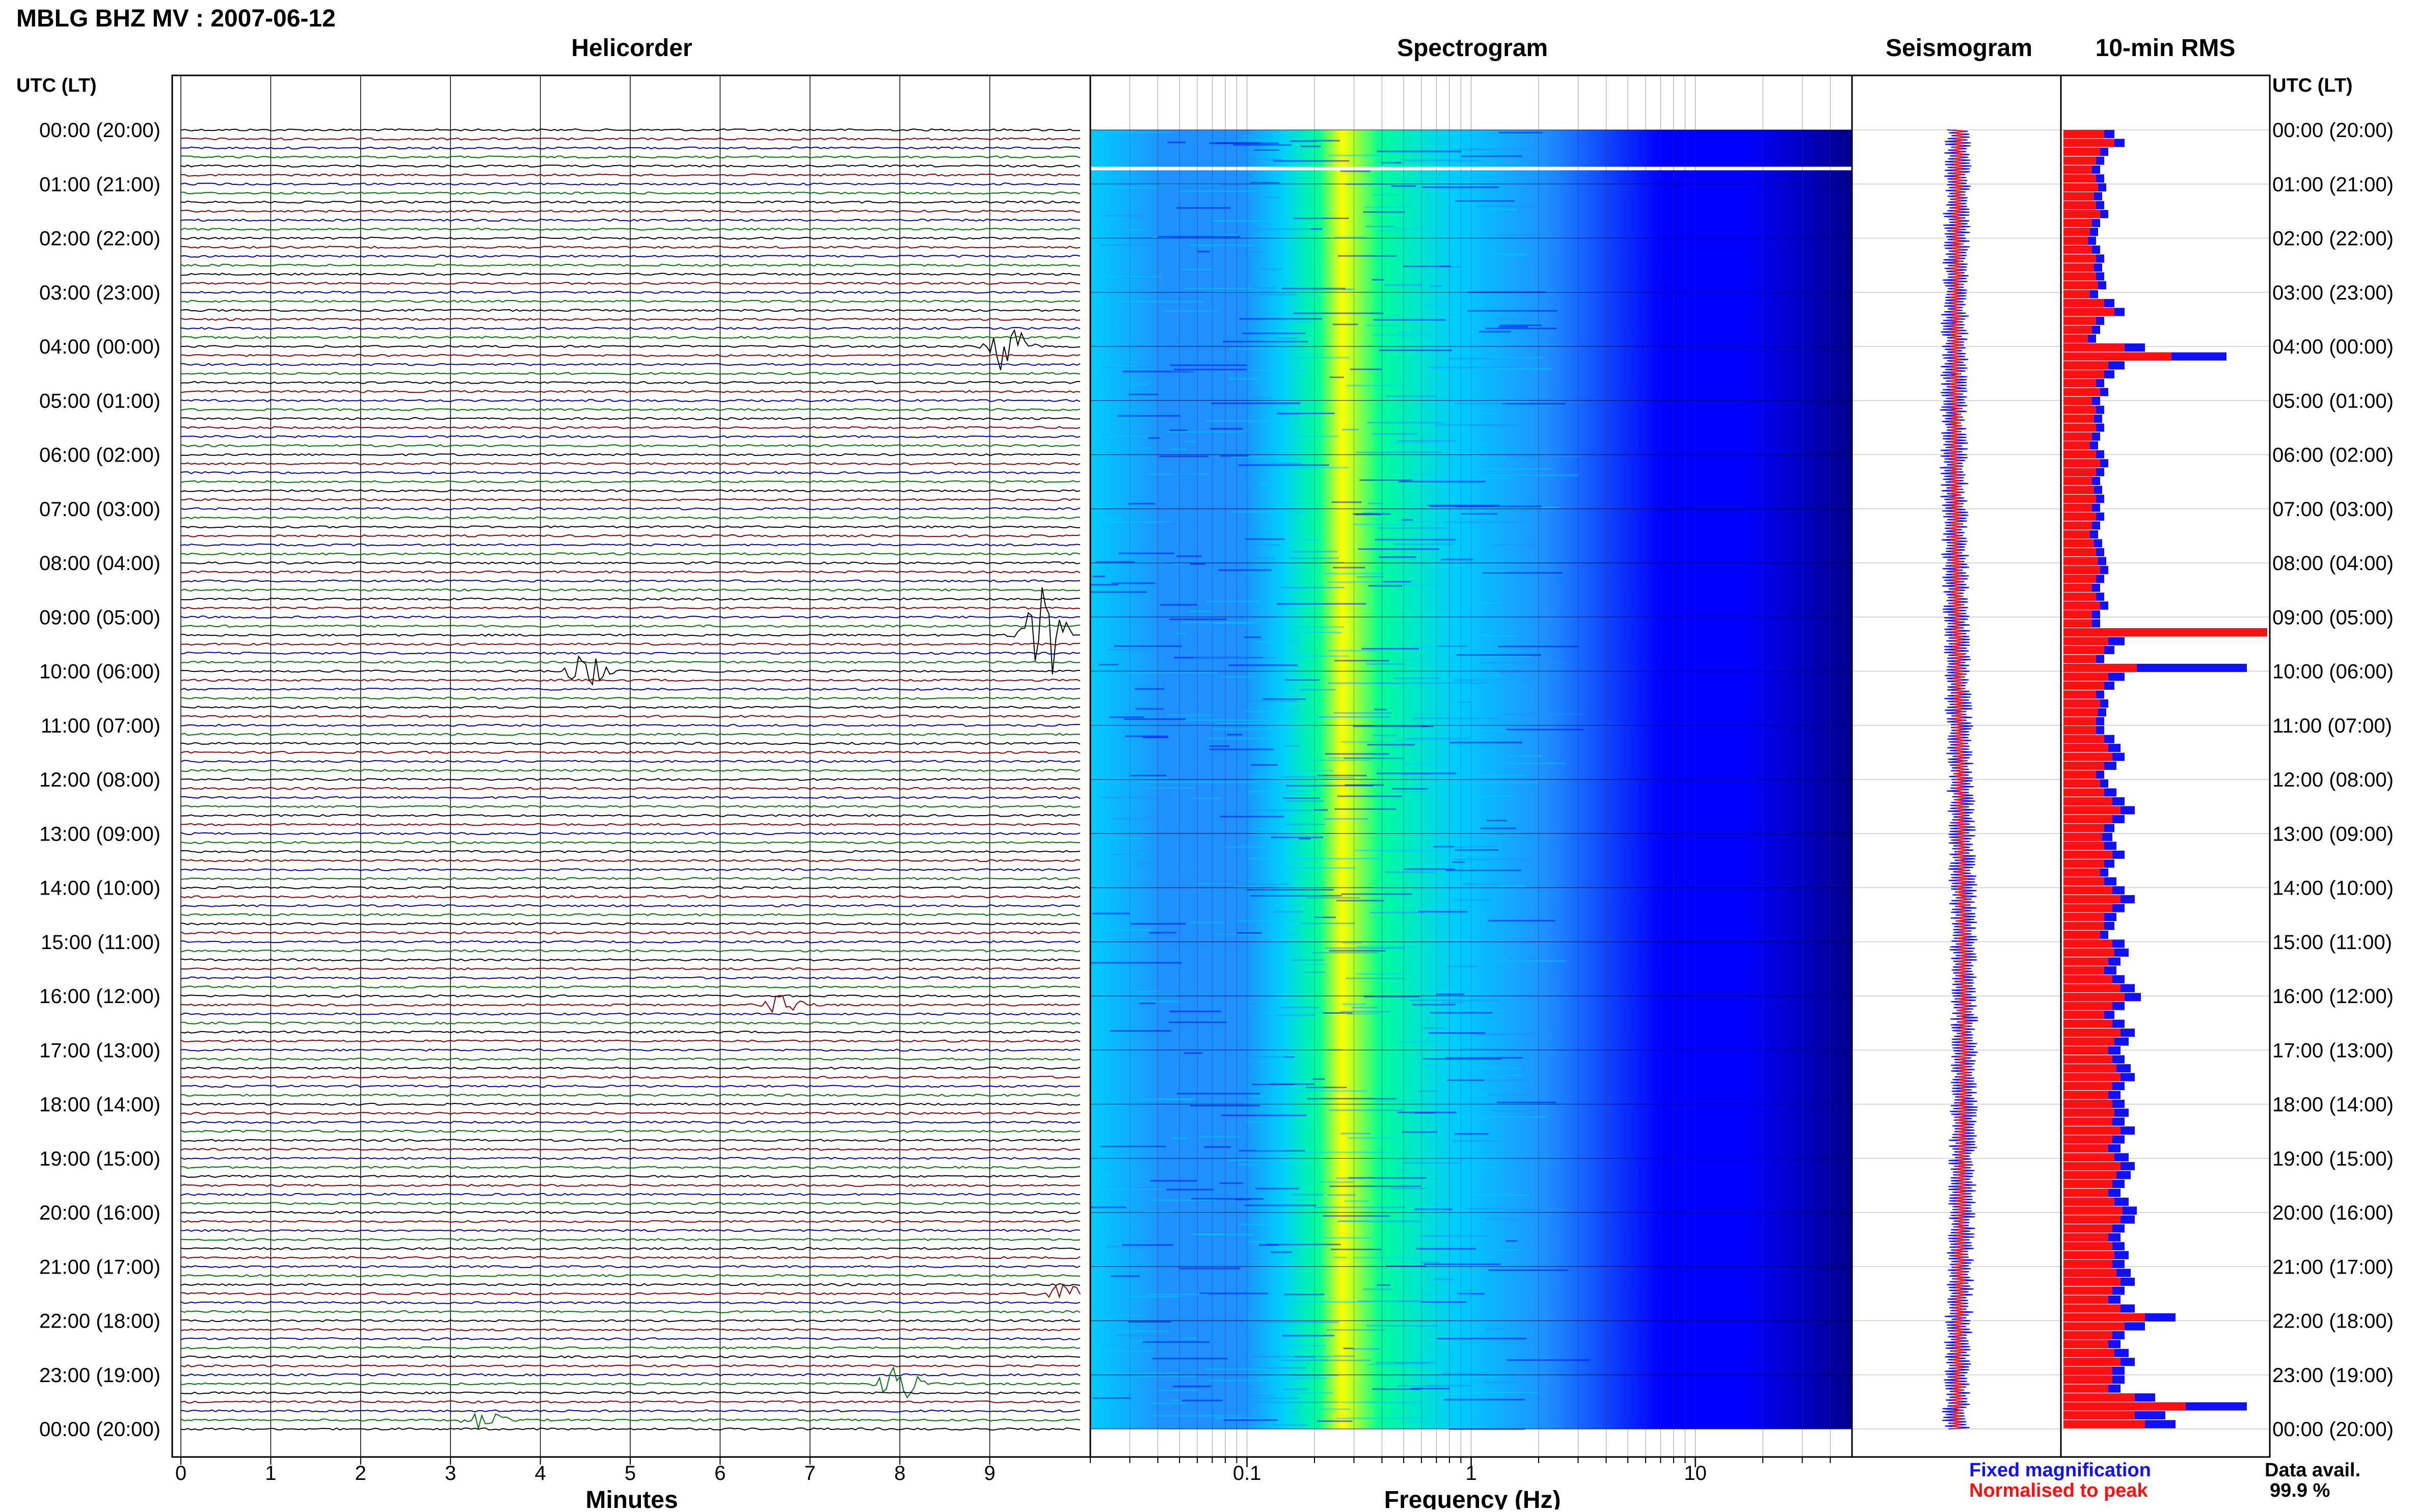  I want to click on time-label-right: 13:00 (09:00), so click(2333, 834).